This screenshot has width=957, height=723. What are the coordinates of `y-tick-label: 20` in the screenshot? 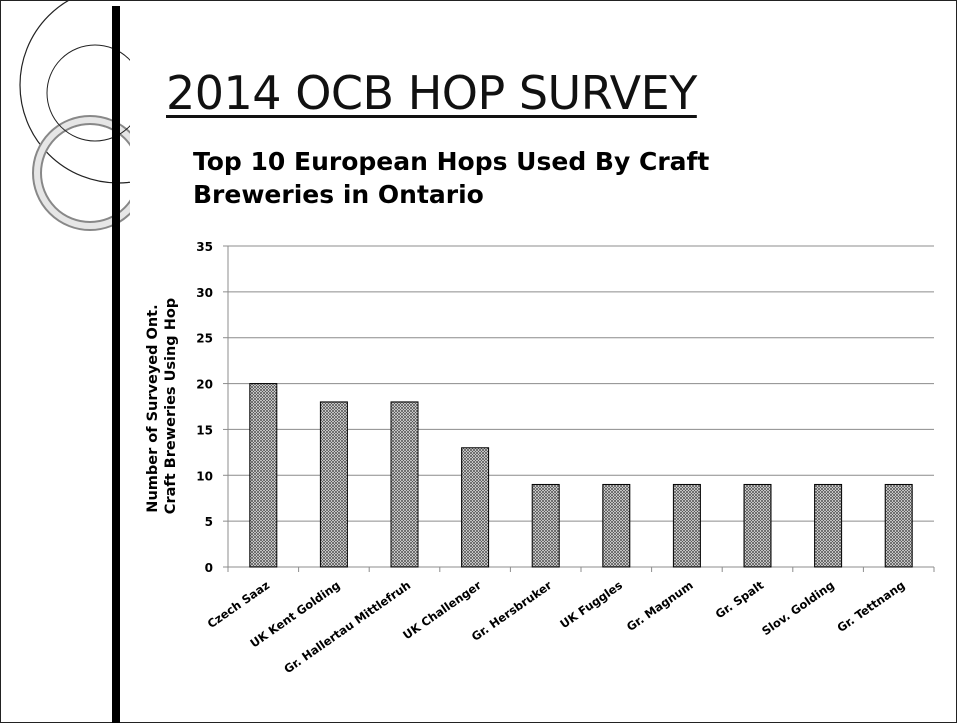 It's located at (204, 385).